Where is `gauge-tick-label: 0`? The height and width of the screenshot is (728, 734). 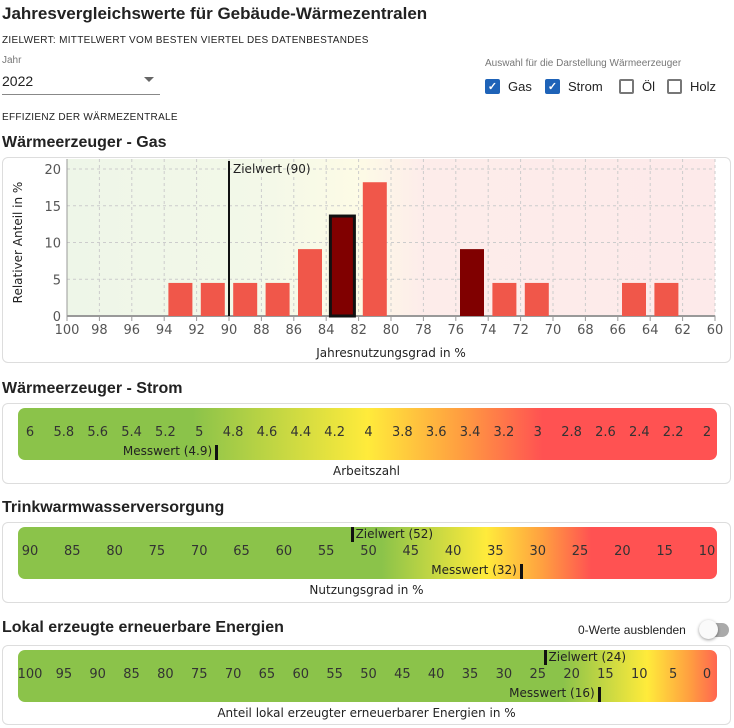
gauge-tick-label: 0 is located at coordinates (707, 674).